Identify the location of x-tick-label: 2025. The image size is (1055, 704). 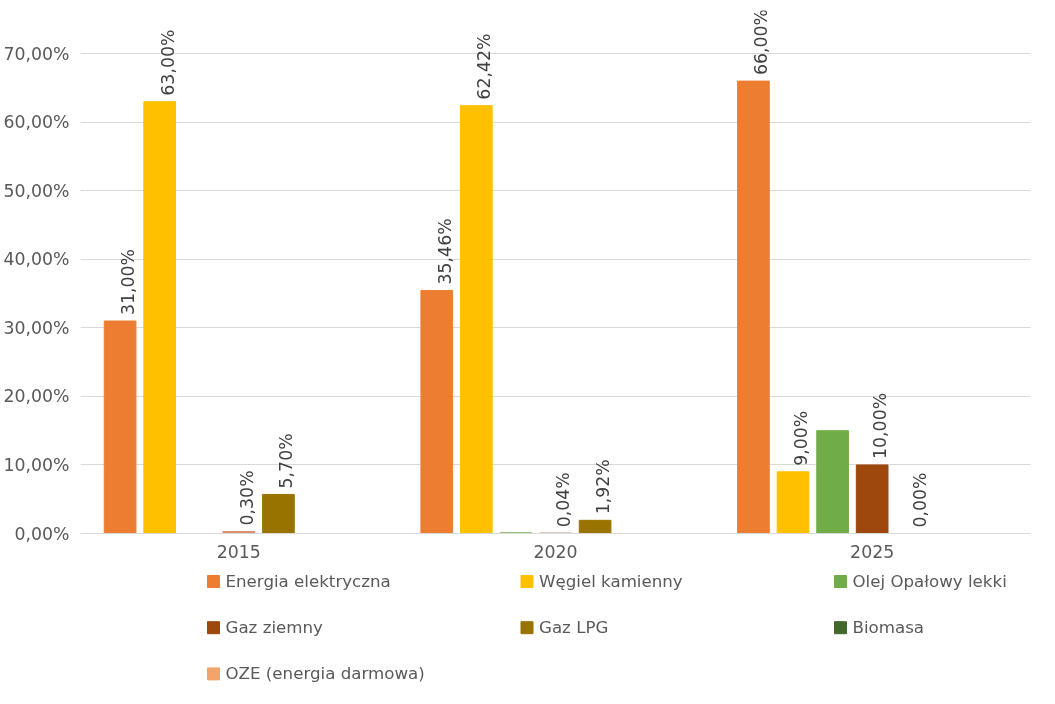
(872, 551).